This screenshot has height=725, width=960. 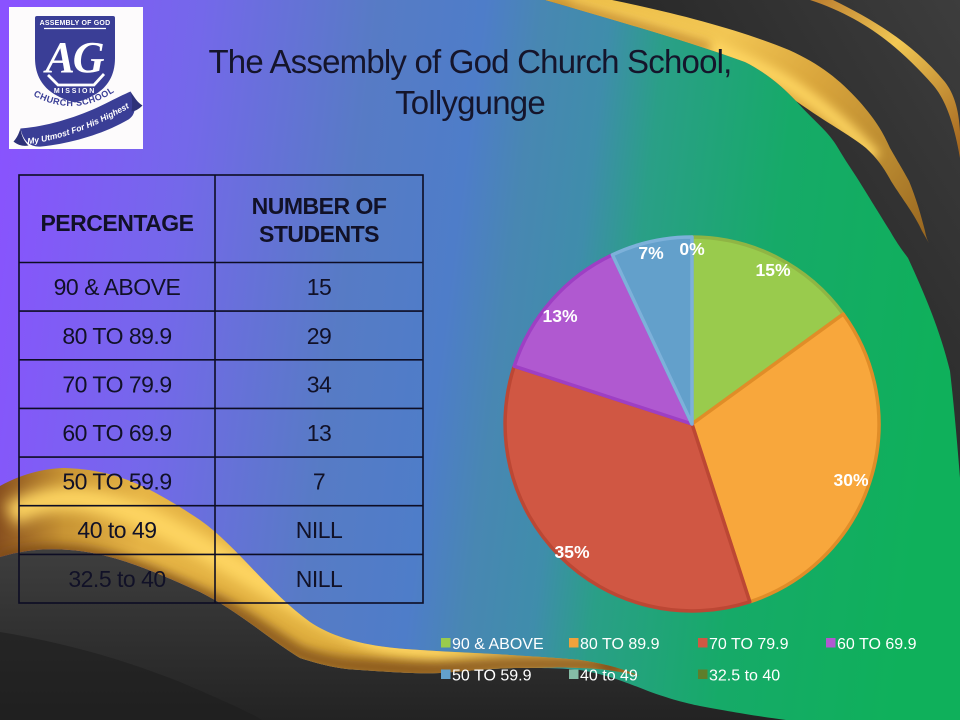 I want to click on svg-text: 0%, so click(x=692, y=249).